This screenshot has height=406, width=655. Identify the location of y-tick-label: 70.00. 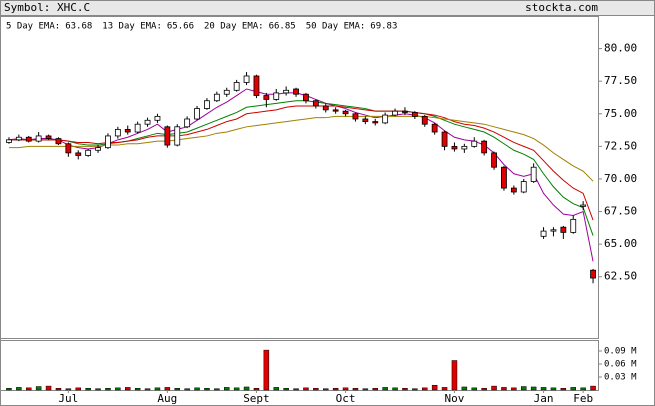
(620, 178).